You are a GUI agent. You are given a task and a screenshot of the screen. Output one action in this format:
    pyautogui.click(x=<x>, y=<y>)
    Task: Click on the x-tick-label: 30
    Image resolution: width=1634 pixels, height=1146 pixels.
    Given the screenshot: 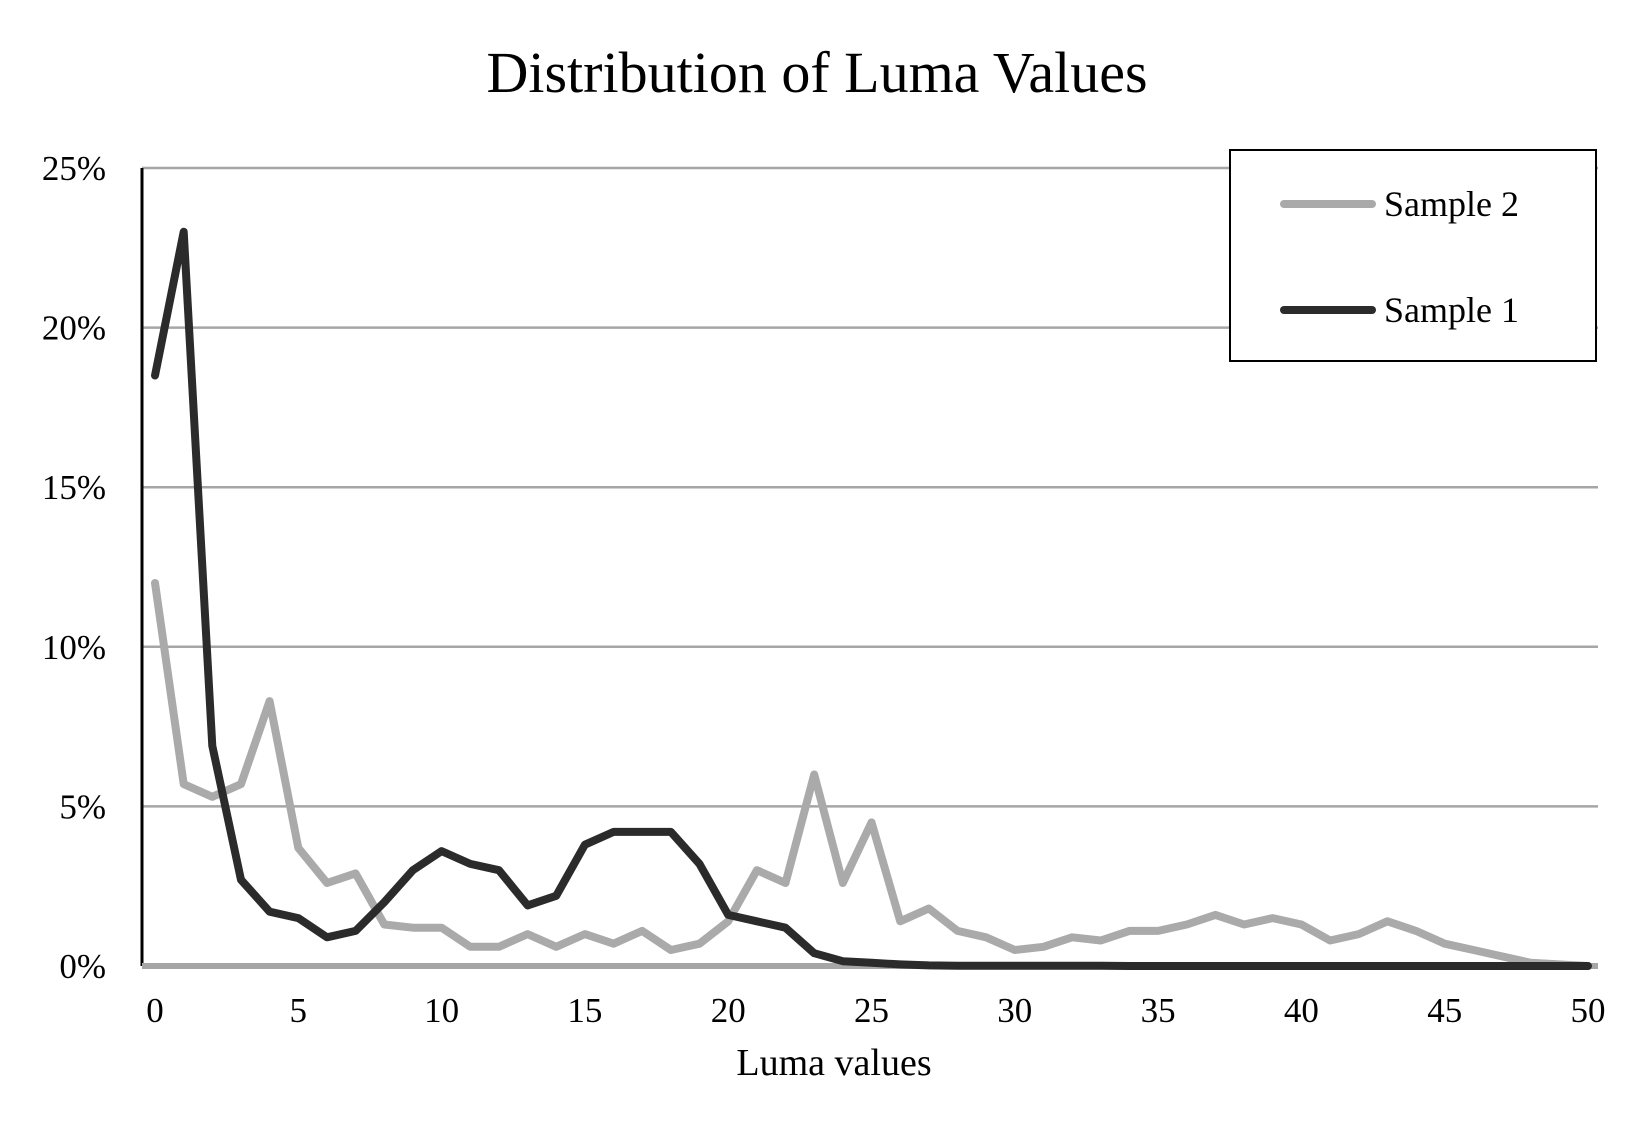 What is the action you would take?
    pyautogui.click(x=1014, y=1010)
    